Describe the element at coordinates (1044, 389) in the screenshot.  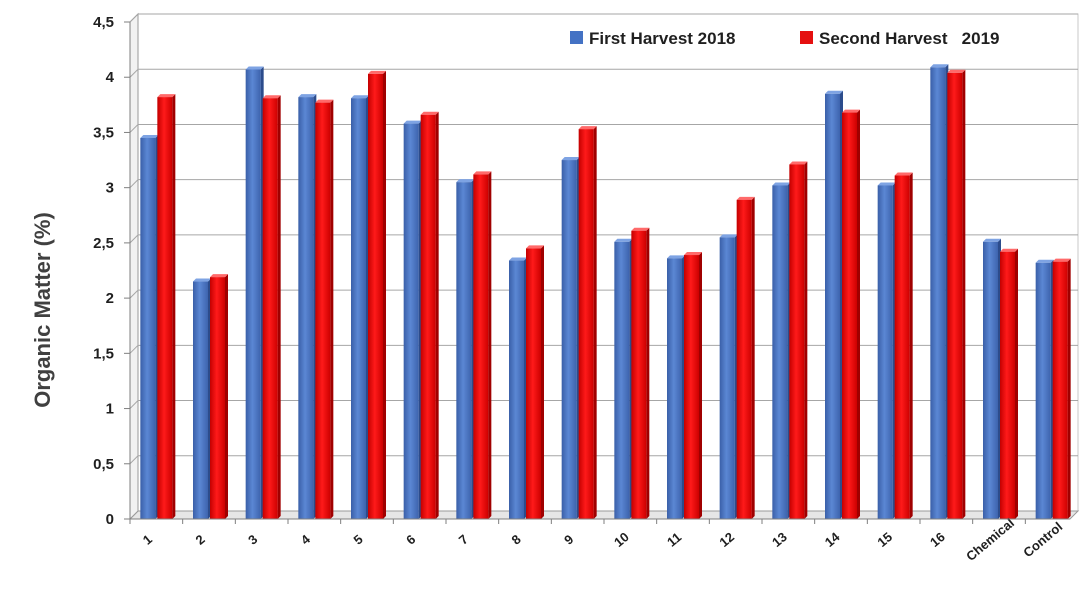
I see `bar-first-harvest-Control` at that location.